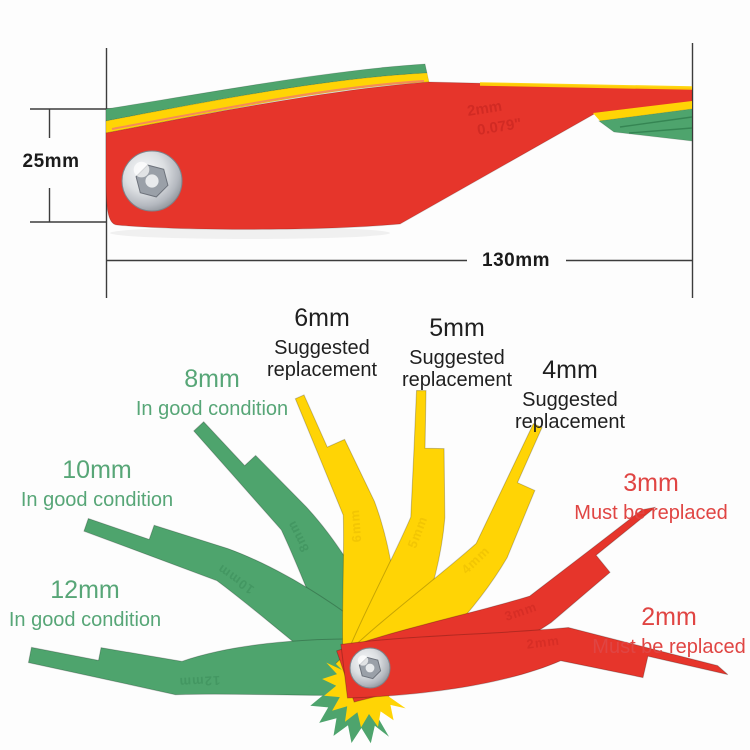  I want to click on blade-embossing: 6mm, so click(355, 526).